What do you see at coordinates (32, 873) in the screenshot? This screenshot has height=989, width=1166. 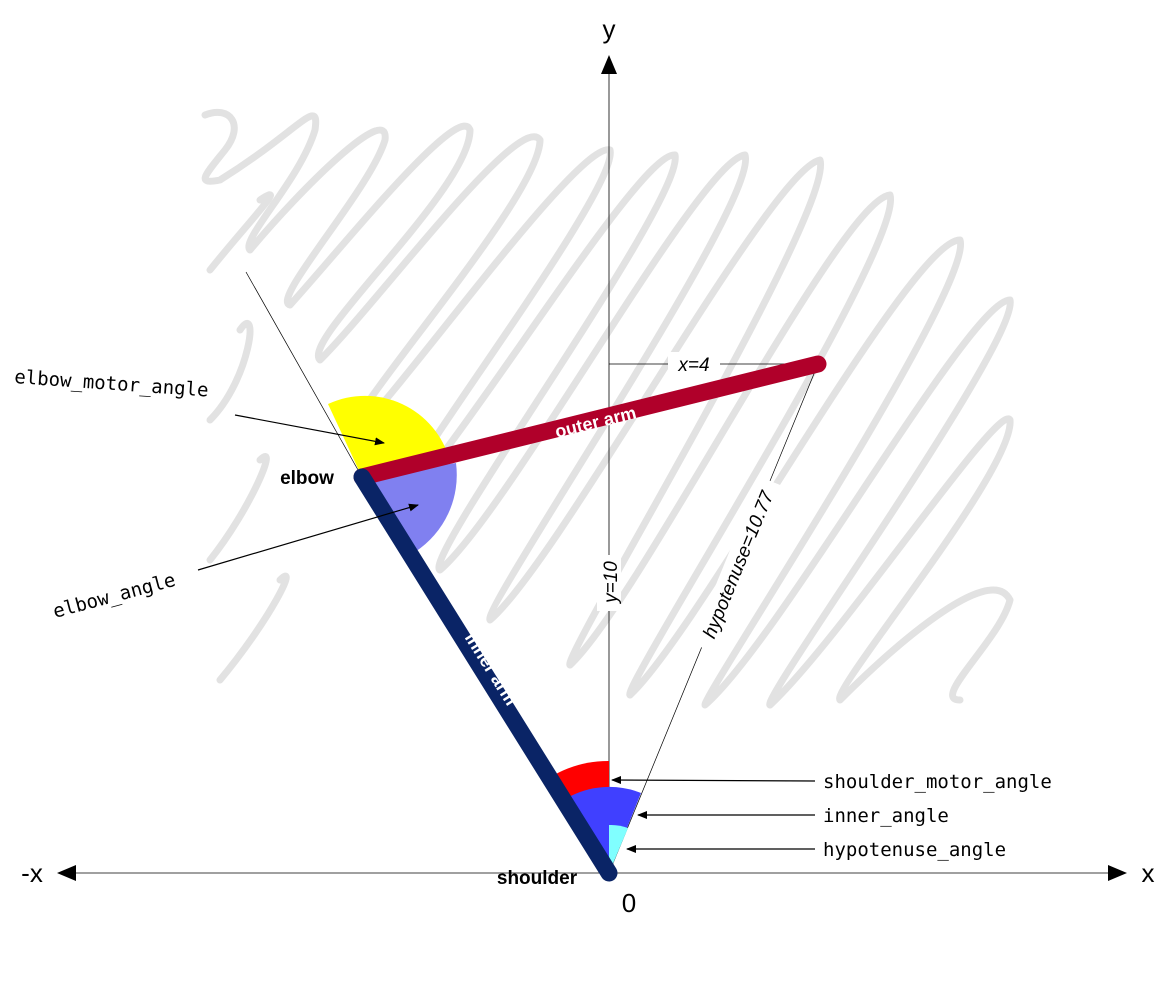 I see `neg-x-axis-label: -x` at bounding box center [32, 873].